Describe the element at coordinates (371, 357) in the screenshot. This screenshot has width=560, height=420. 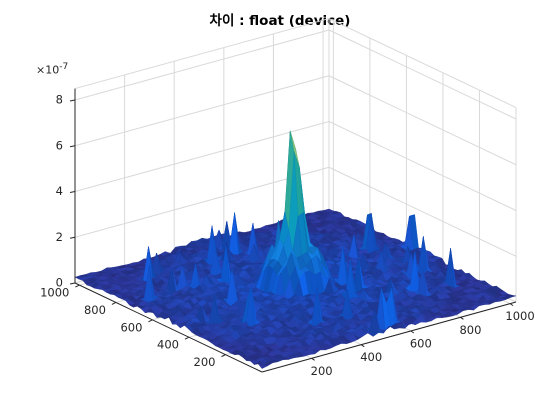
I see `x-tick-label: 400` at that location.